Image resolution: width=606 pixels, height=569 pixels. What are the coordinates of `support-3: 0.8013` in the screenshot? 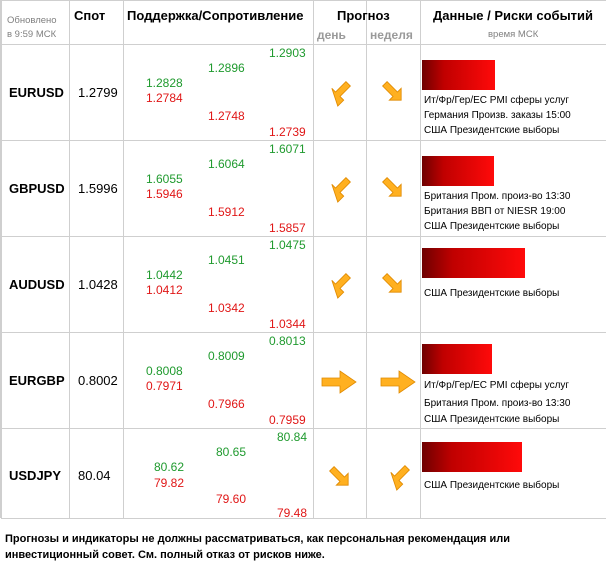 It's located at (287, 341).